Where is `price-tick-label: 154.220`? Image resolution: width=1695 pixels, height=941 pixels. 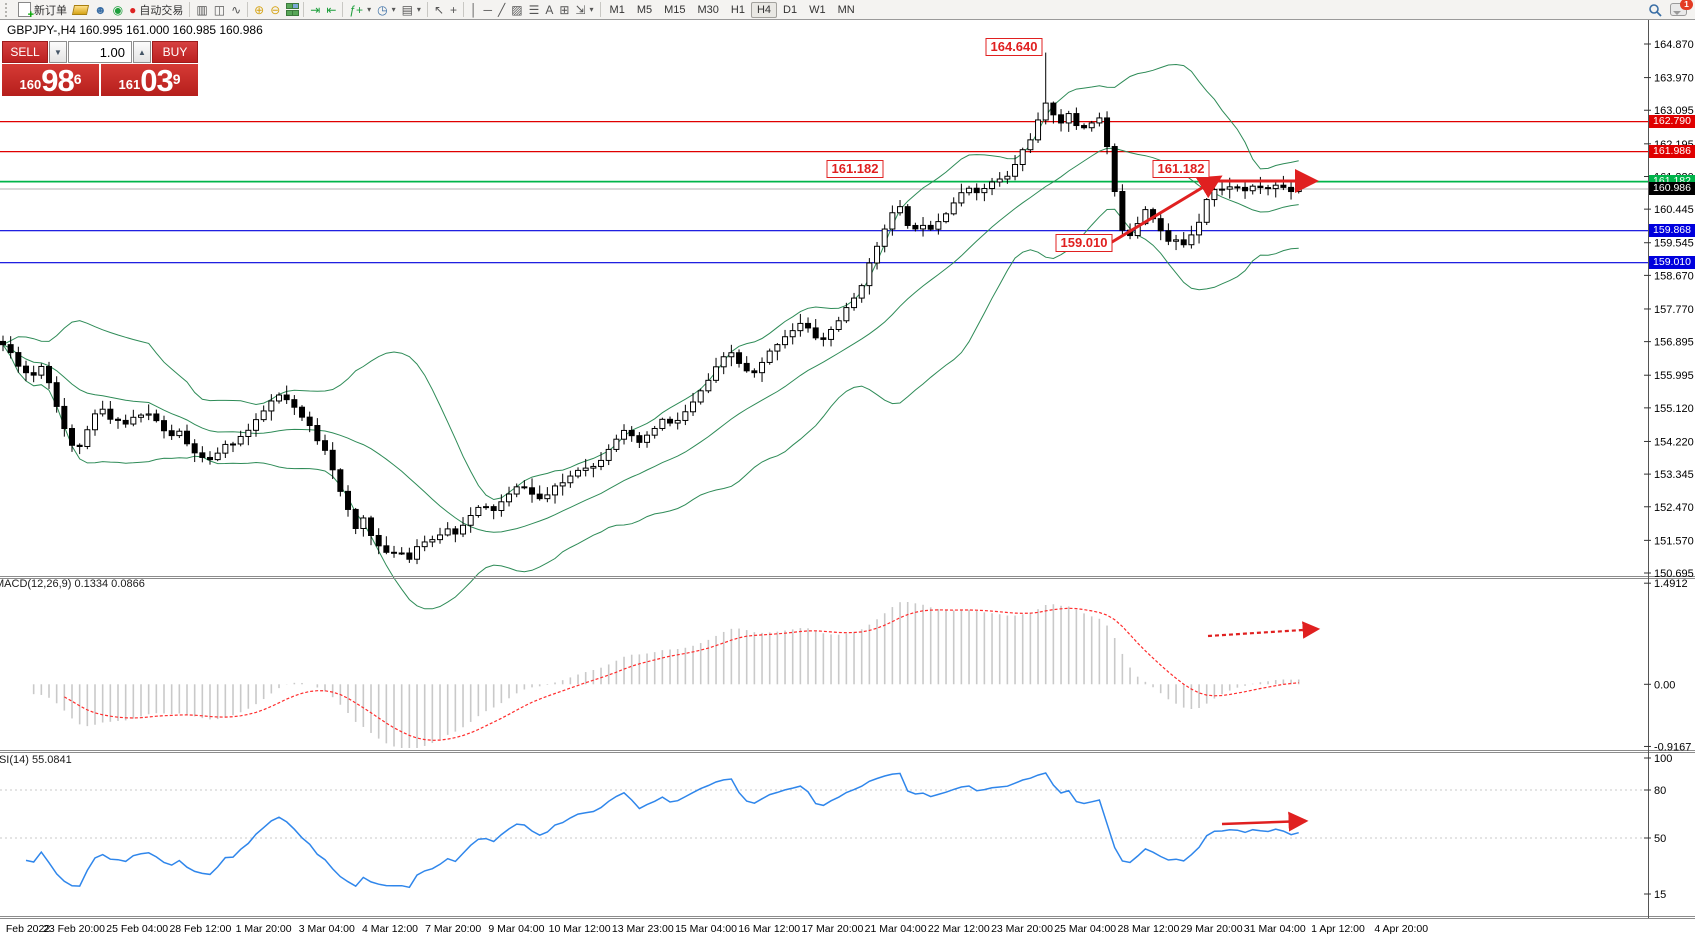 price-tick-label: 154.220 is located at coordinates (1674, 442).